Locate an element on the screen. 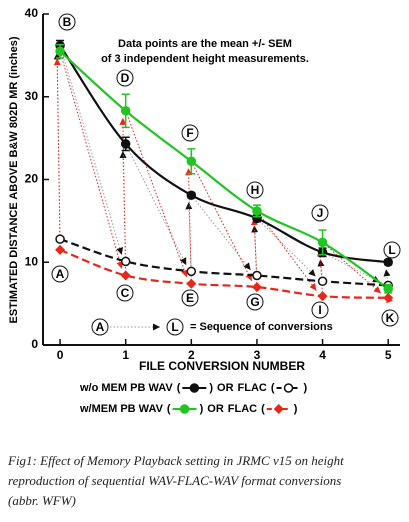  sequence-letter: D is located at coordinates (125, 78).